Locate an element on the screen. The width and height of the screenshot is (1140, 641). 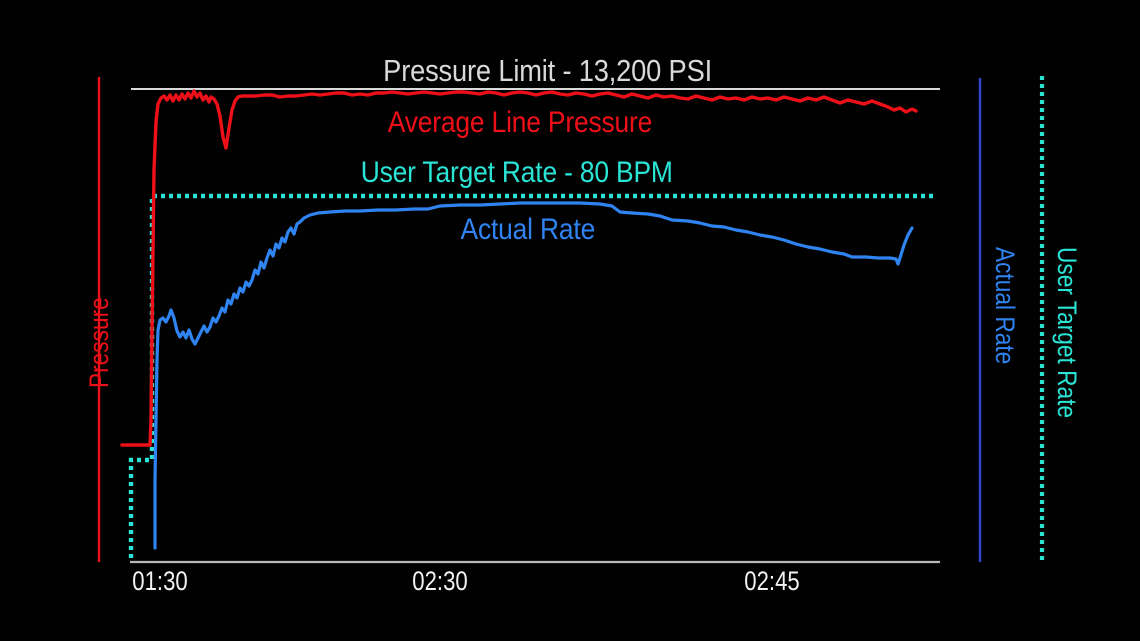
average-line-pressure-label: Average Line Pressure is located at coordinates (520, 122).